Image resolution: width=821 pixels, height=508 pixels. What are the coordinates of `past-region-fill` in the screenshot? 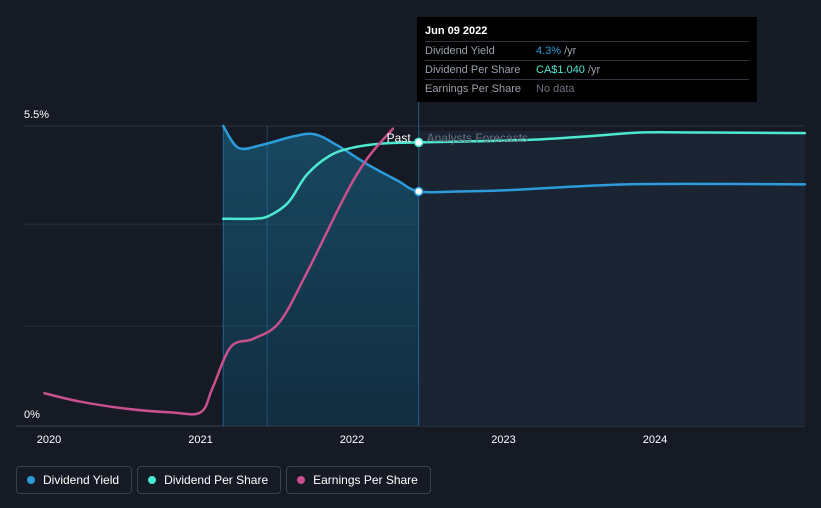 It's located at (321, 276).